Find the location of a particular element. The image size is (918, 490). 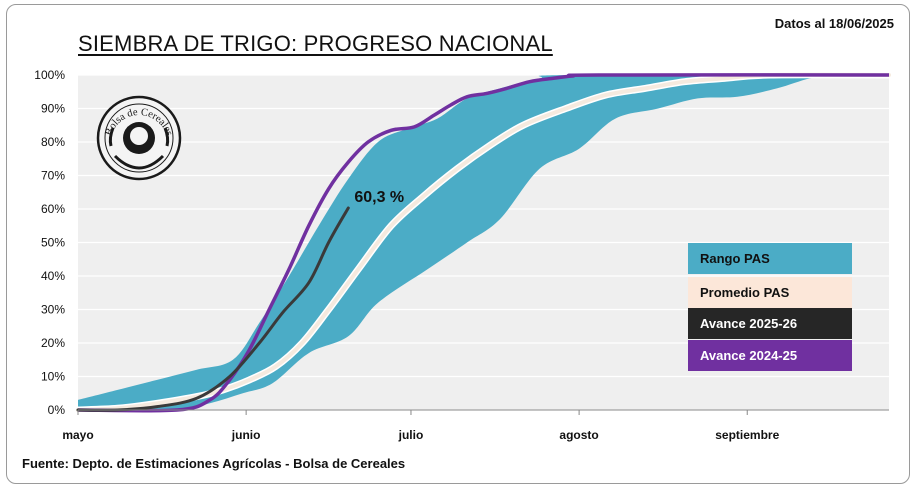

legend-range: Rango PAS is located at coordinates (770, 258).